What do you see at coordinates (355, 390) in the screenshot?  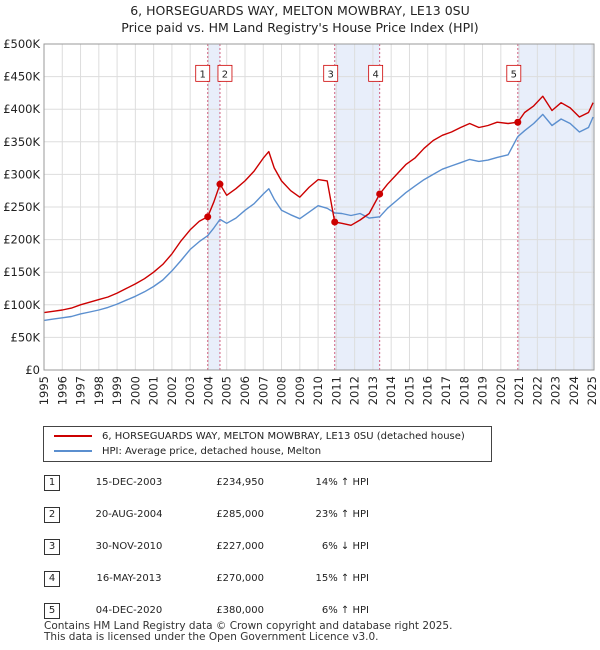 I see `x-tick-label: 2012` at bounding box center [355, 390].